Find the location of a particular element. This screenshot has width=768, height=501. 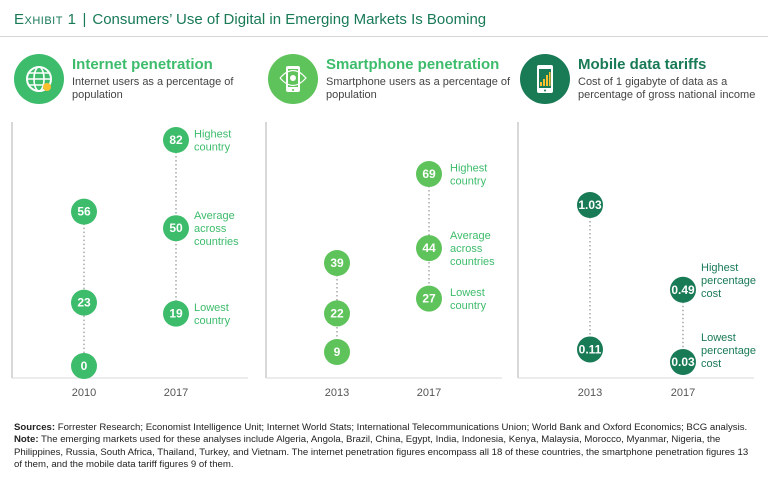

data-label: 56 is located at coordinates (84, 212).